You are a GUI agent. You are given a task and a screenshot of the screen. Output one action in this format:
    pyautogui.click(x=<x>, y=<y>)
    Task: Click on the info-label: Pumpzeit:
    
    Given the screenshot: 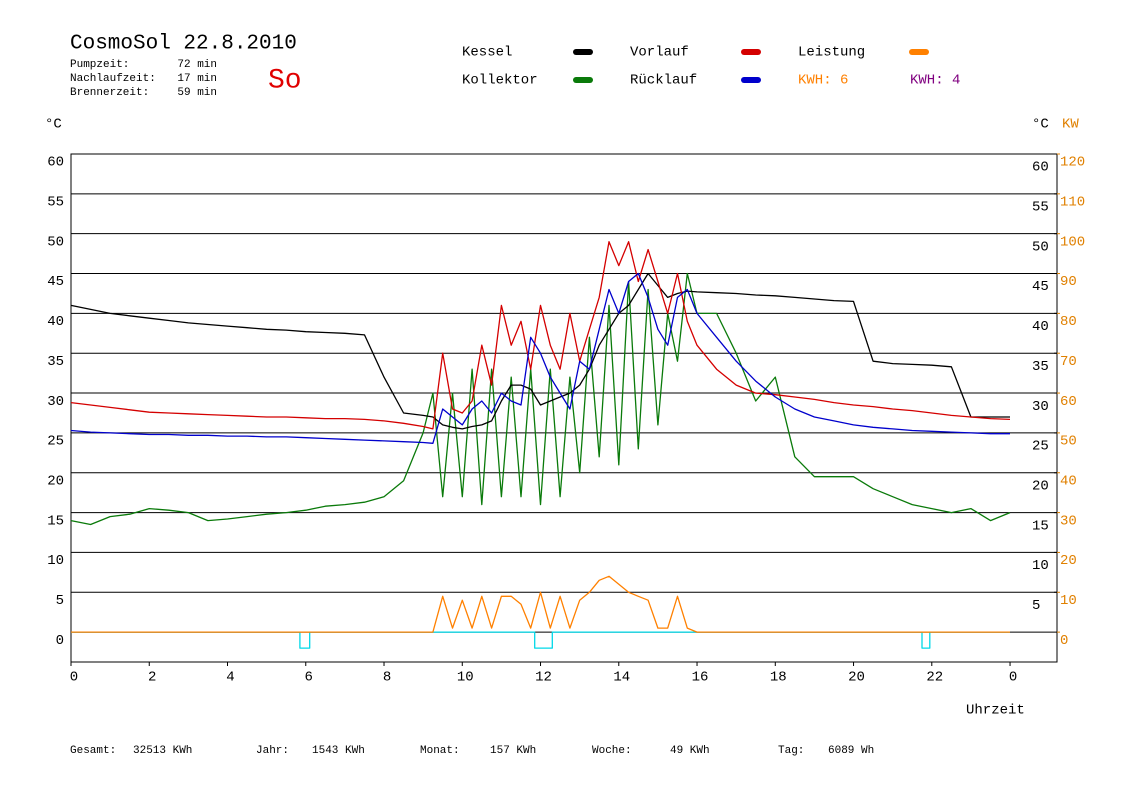 What is the action you would take?
    pyautogui.click(x=99, y=65)
    